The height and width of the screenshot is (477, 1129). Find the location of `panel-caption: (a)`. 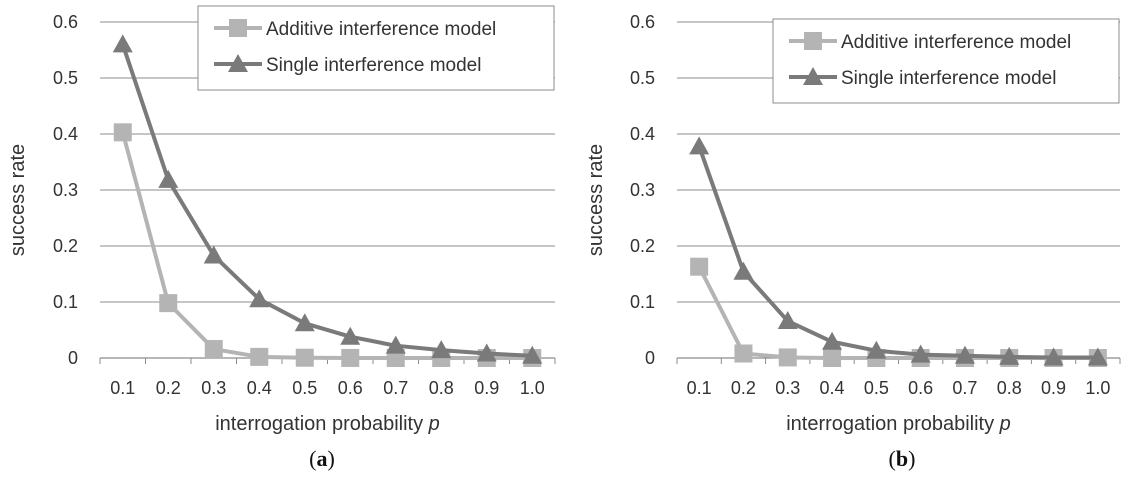

panel-caption: (a) is located at coordinates (322, 458).